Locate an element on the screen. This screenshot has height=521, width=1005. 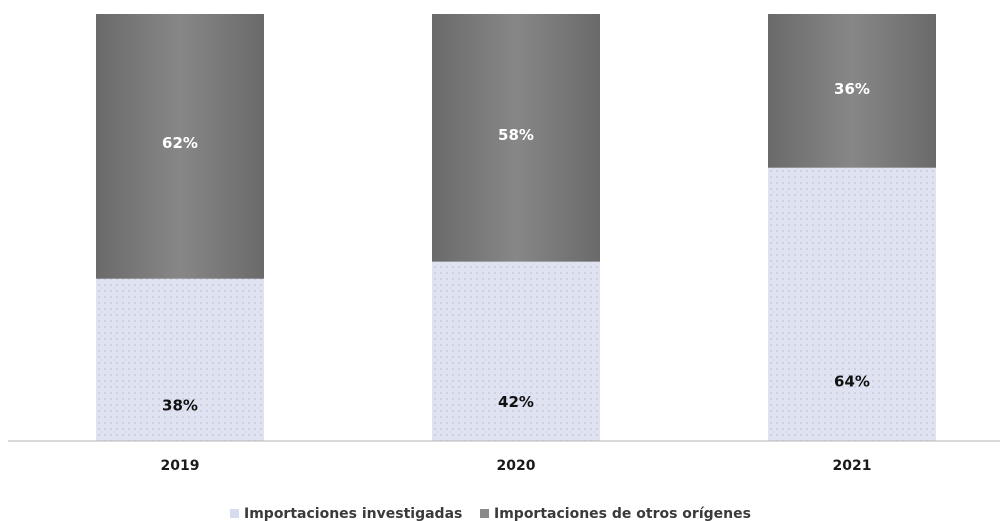
data-label-investigadas-2020: 42% is located at coordinates (516, 402).